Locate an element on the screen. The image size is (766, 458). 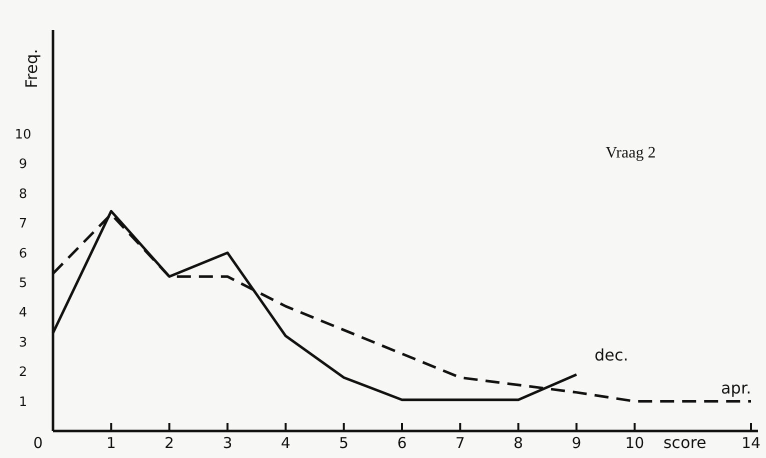
x-tick-label: 9 is located at coordinates (577, 443).